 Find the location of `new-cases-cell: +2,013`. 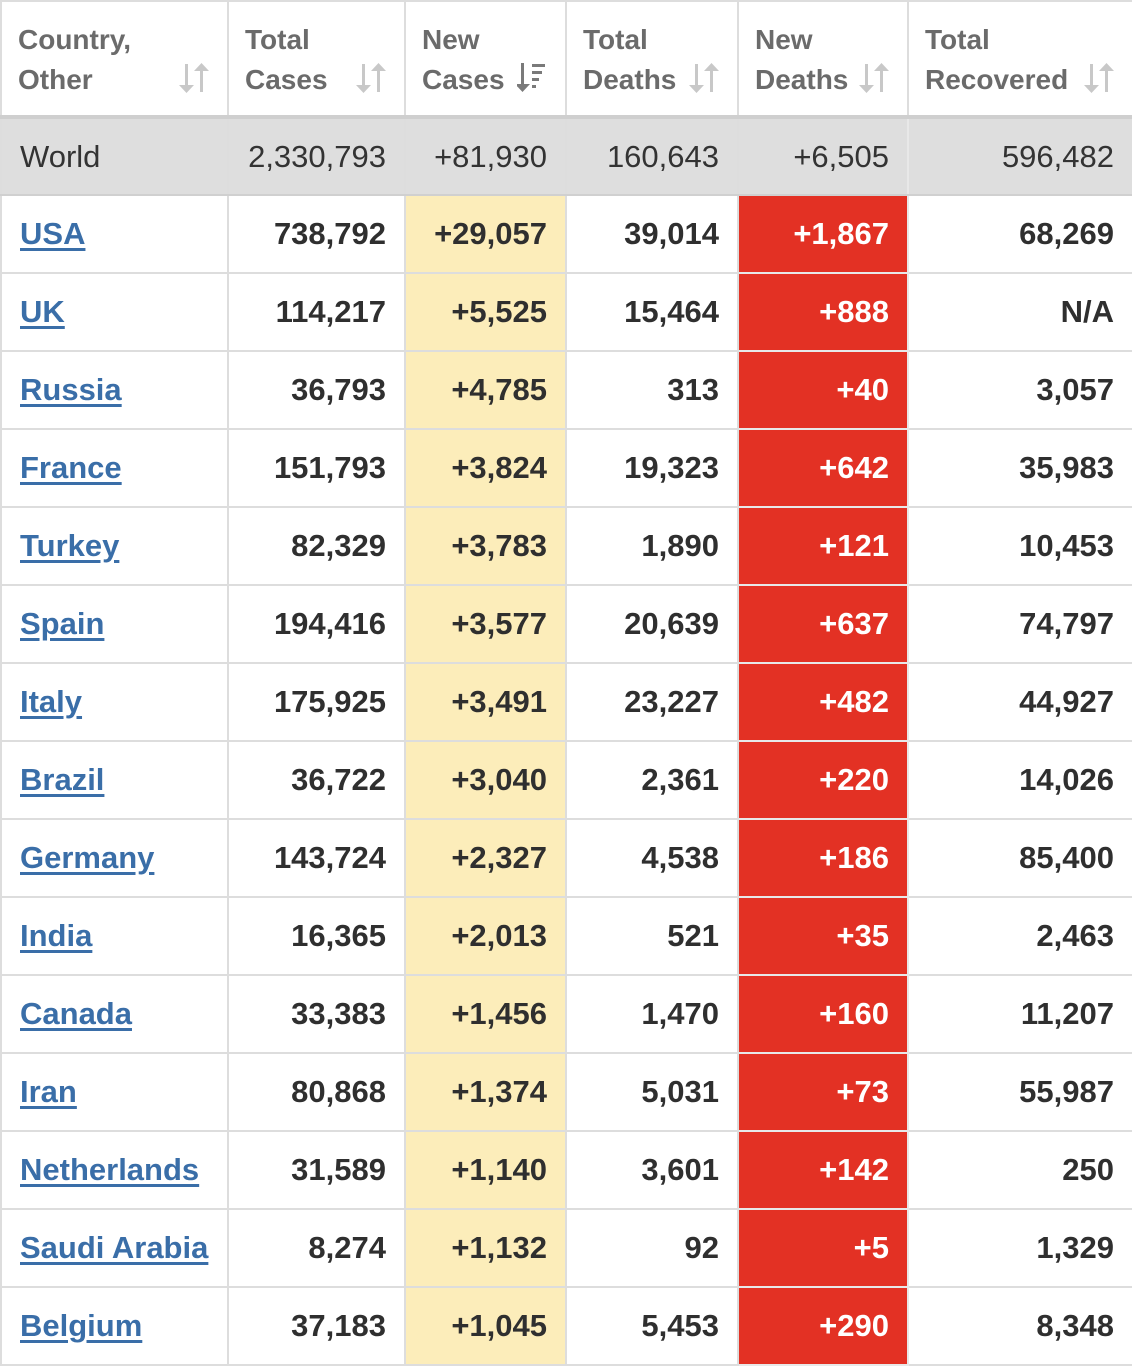

new-cases-cell: +2,013 is located at coordinates (485, 936).